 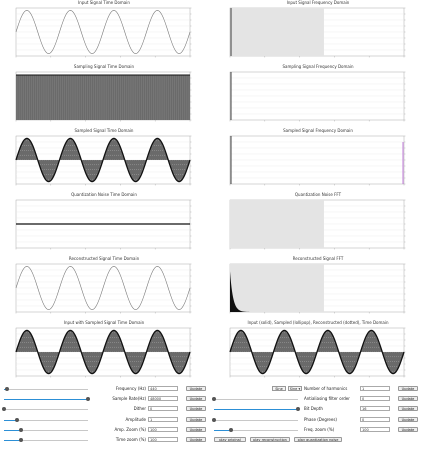 What do you see at coordinates (319, 429) in the screenshot?
I see `freq-zoom-label: Freq. zoom (%)` at bounding box center [319, 429].